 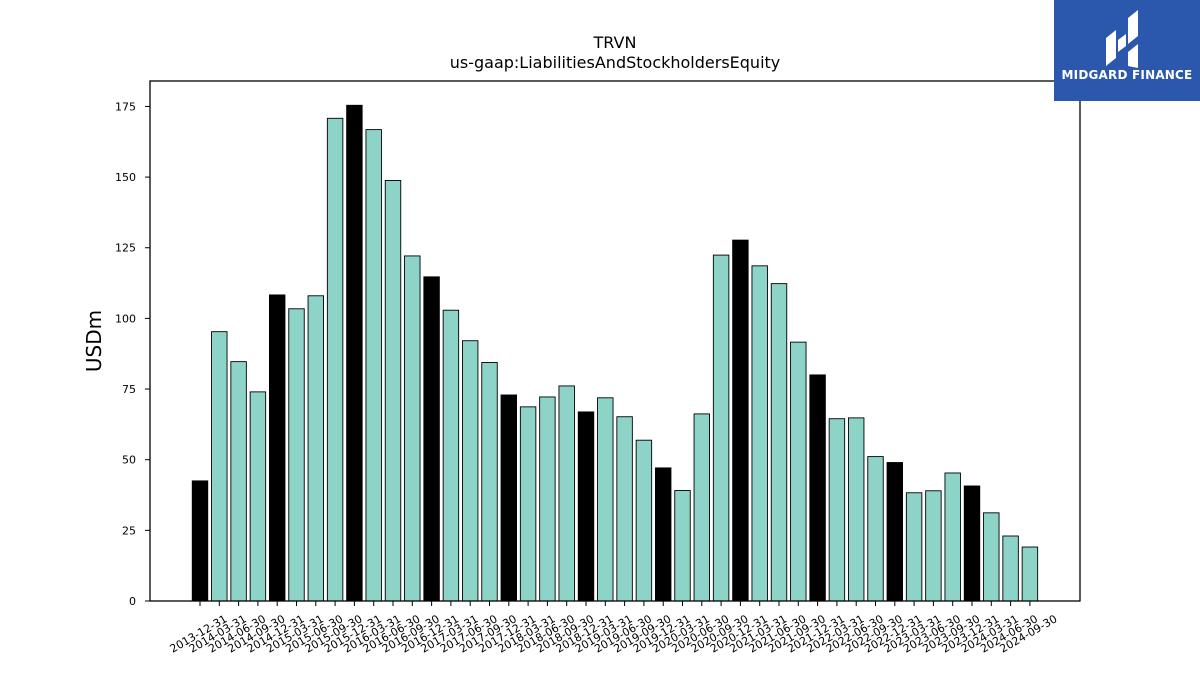 What do you see at coordinates (125, 177) in the screenshot?
I see `y-tick-label: 150` at bounding box center [125, 177].